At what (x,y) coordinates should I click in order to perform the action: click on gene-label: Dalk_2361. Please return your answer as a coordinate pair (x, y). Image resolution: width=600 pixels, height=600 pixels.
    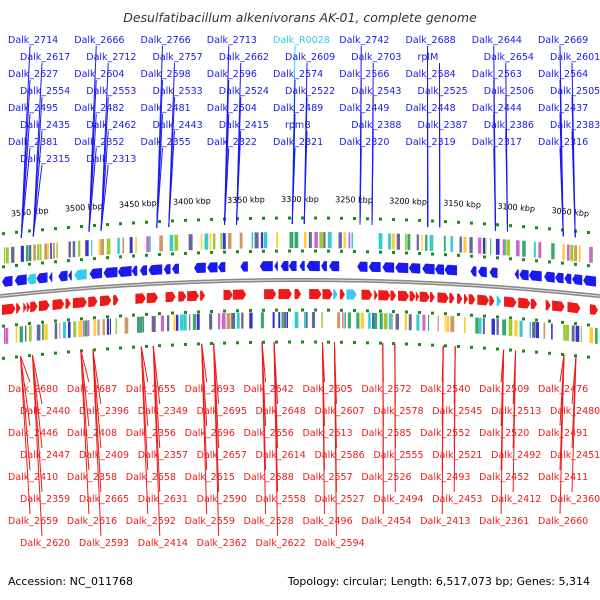
    Looking at the image, I should click on (504, 521).